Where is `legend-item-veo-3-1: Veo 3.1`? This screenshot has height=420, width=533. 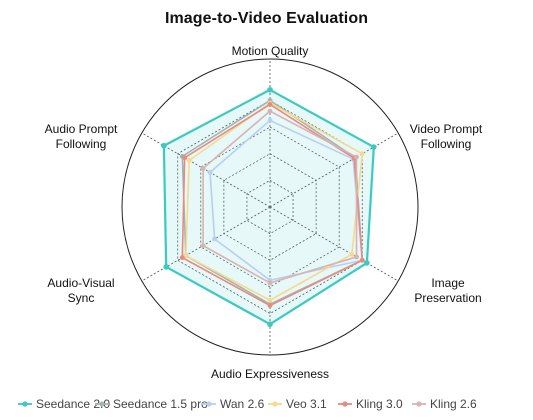 legend-item-veo-3-1: Veo 3.1 is located at coordinates (297, 404).